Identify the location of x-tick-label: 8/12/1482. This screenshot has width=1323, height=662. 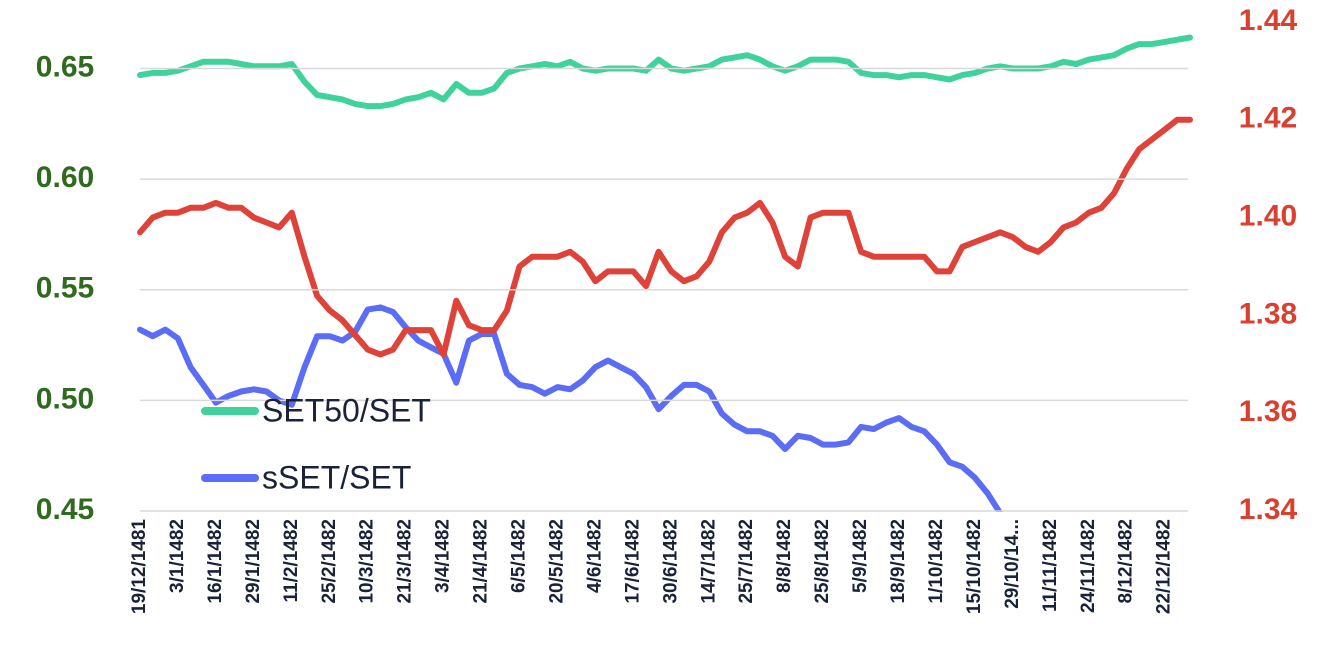
(1126, 561).